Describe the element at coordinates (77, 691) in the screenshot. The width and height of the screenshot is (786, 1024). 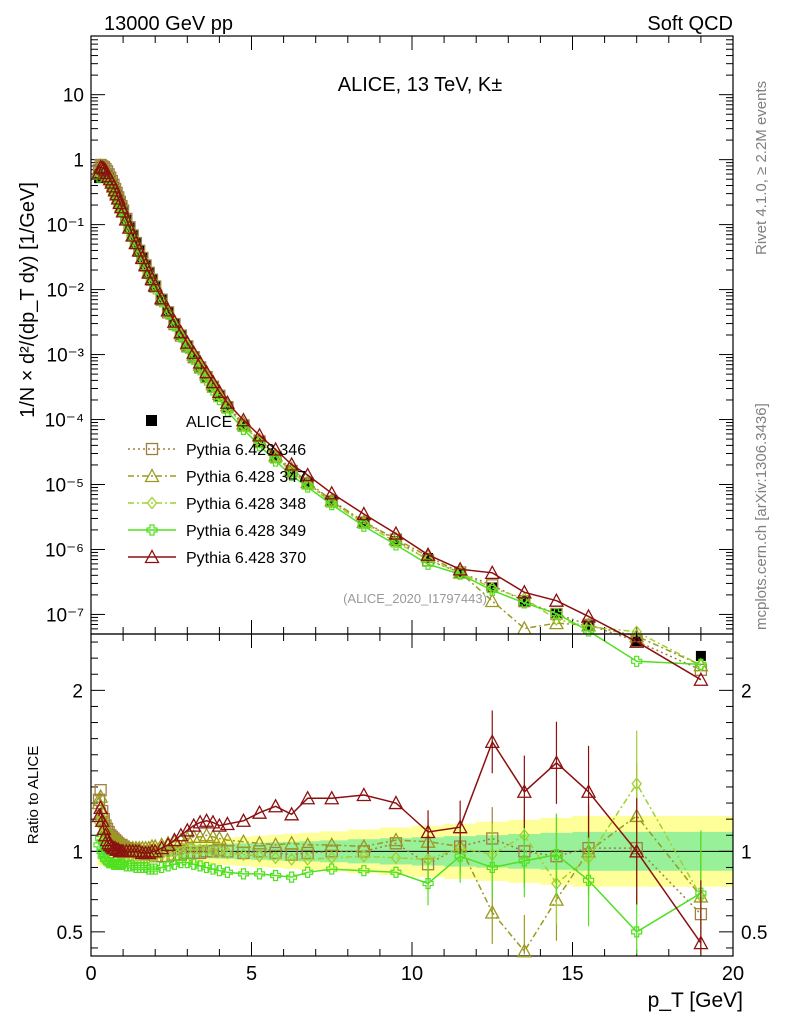
I see `ratio-tick-label: 2` at that location.